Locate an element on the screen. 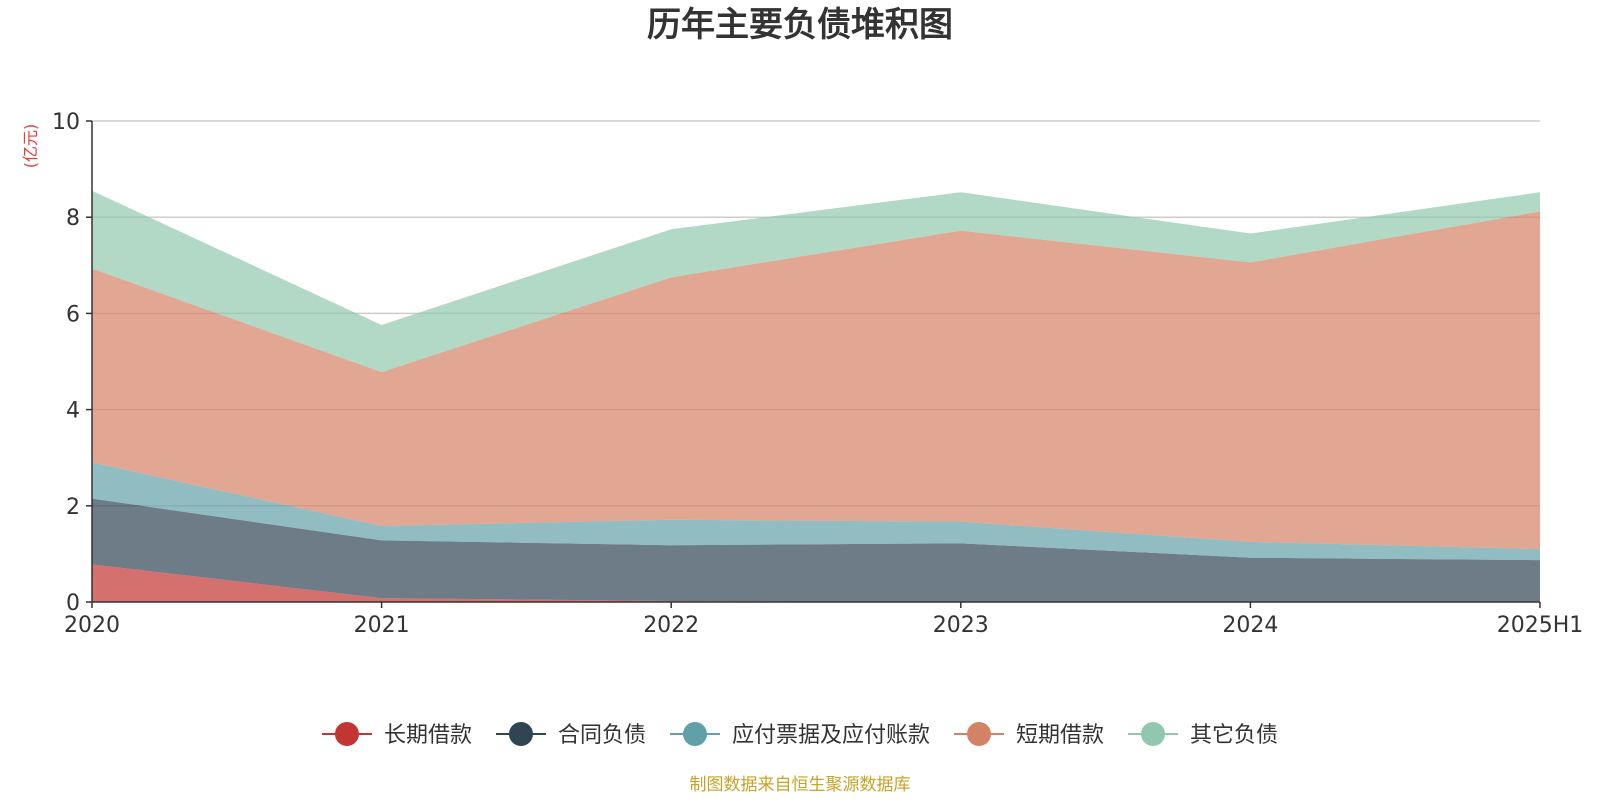 This screenshot has width=1600, height=800. legend-item: 合同负债 is located at coordinates (570, 735).